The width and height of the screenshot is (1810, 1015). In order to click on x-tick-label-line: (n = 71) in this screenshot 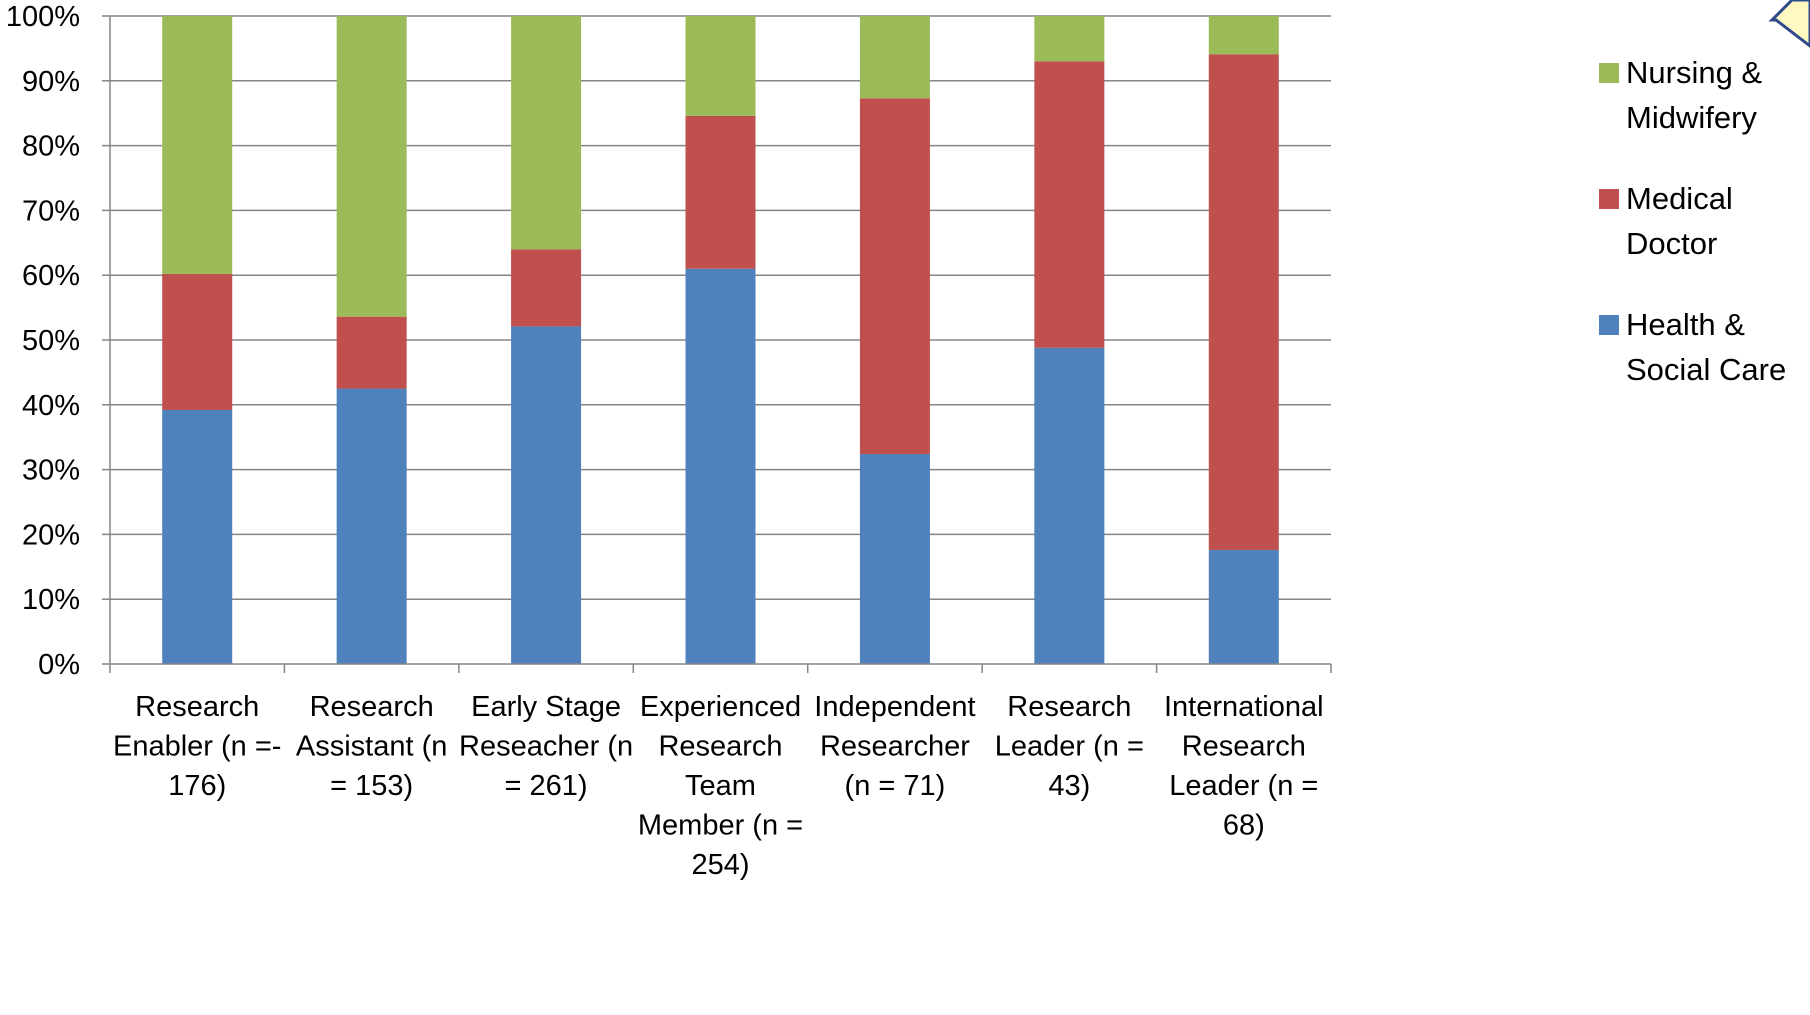, I will do `click(895, 786)`.